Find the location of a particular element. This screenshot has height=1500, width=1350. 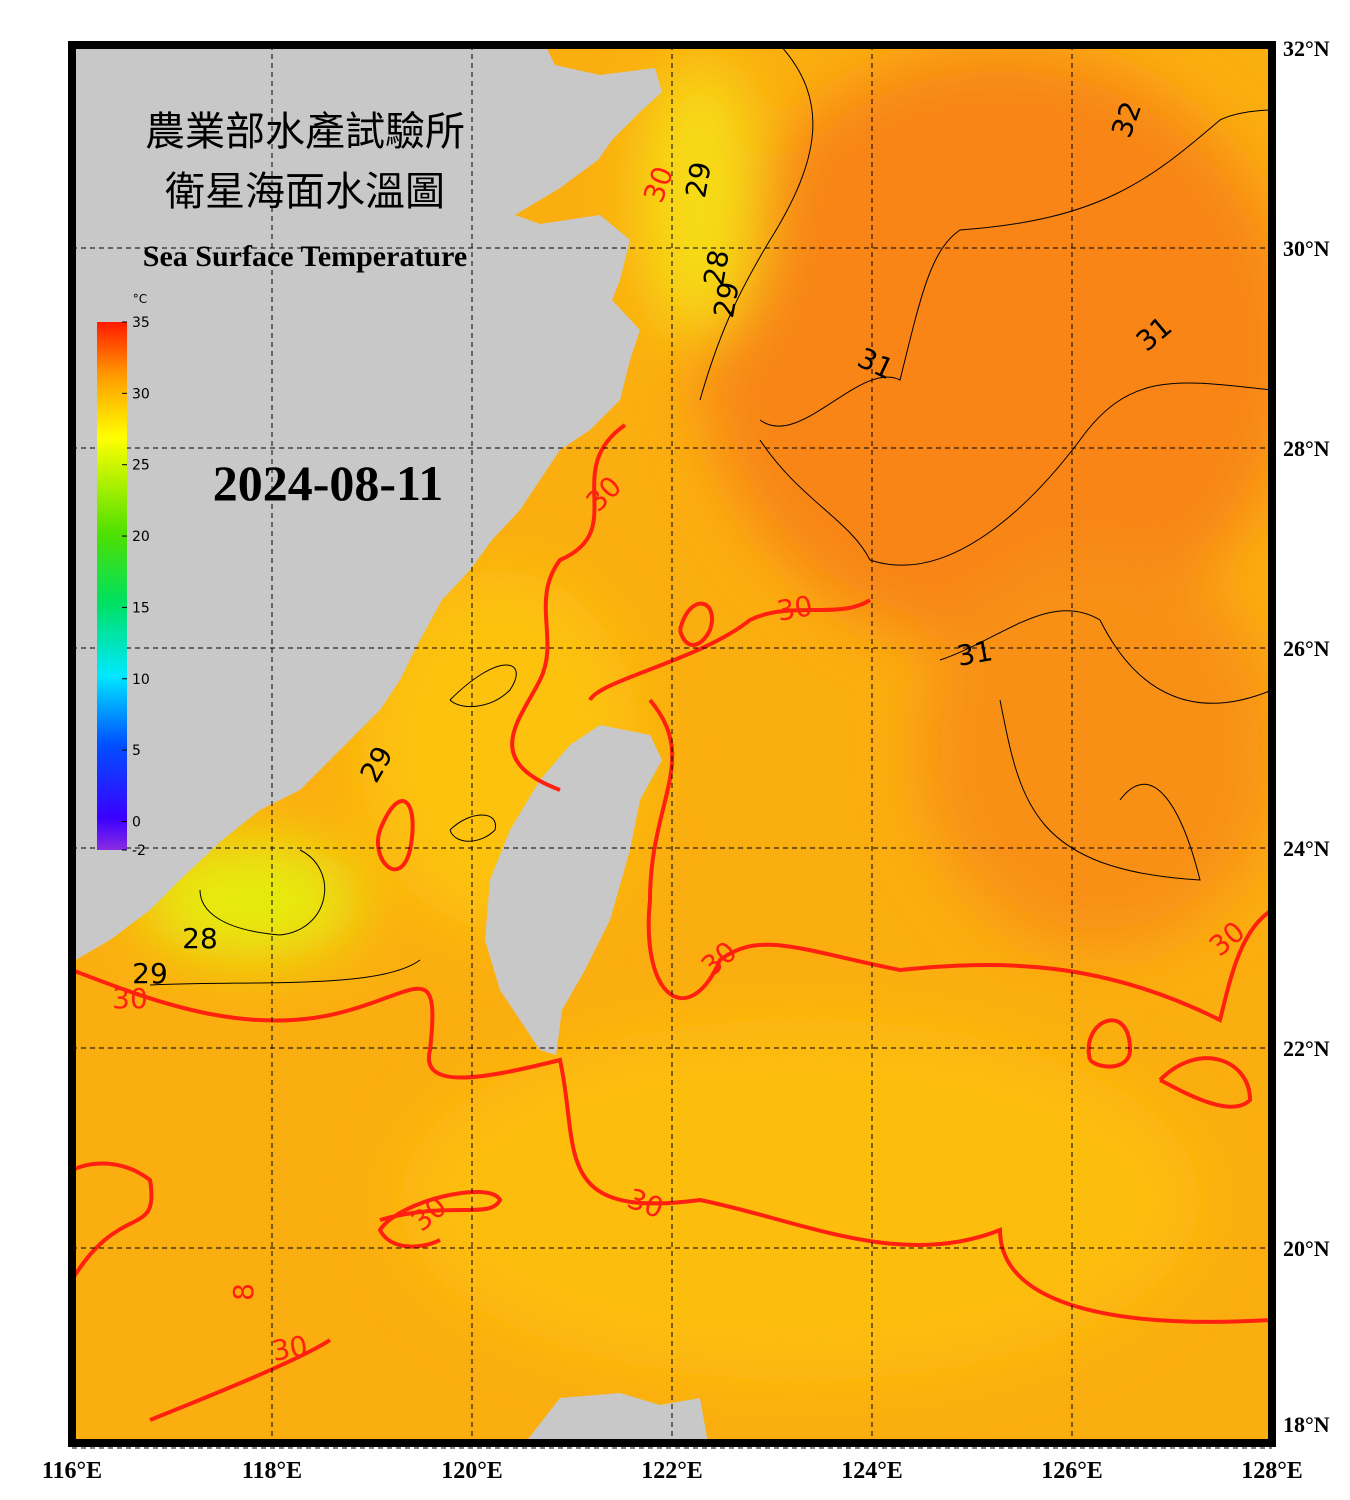

y-tick-label: 24°N is located at coordinates (1306, 848).